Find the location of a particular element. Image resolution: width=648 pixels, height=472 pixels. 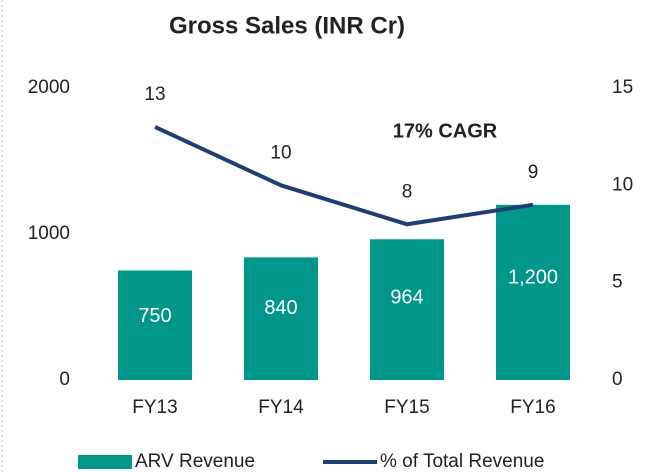

y-tick-label: 2000 is located at coordinates (49, 87).